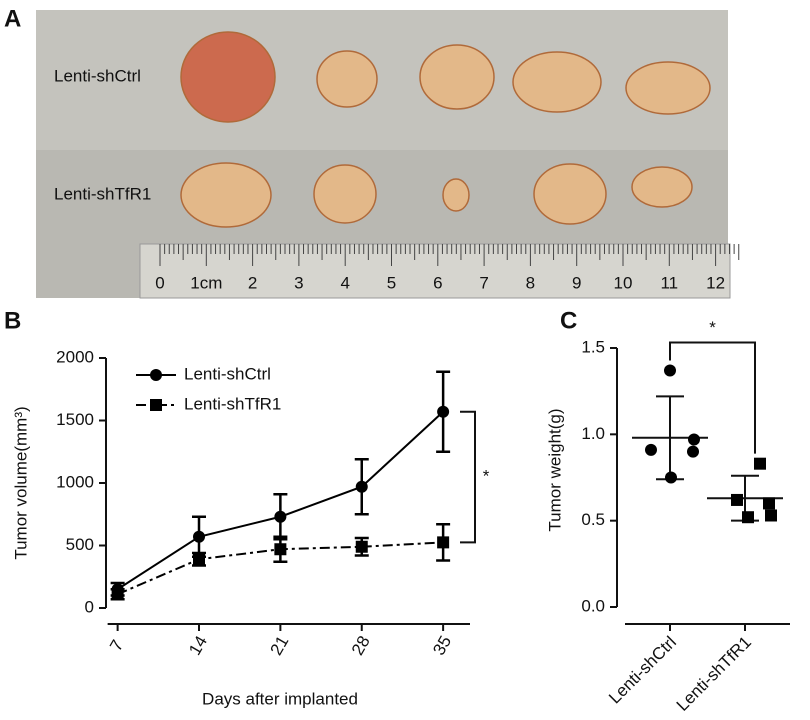 This screenshot has width=810, height=720. Describe the element at coordinates (280, 698) in the screenshot. I see `x-axis-label: Days after implanted` at that location.